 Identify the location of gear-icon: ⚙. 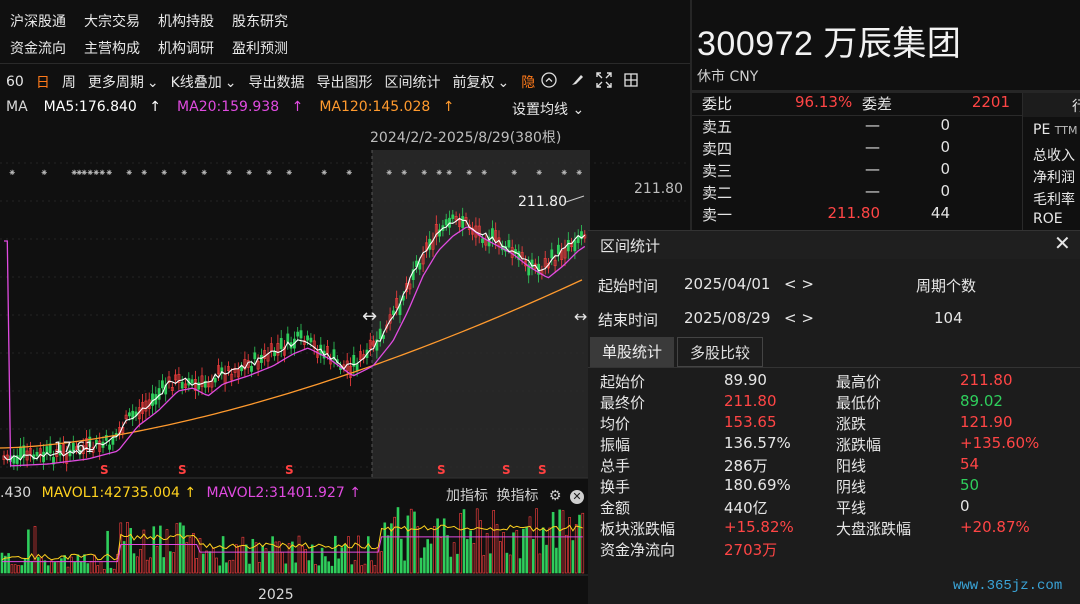
(555, 496).